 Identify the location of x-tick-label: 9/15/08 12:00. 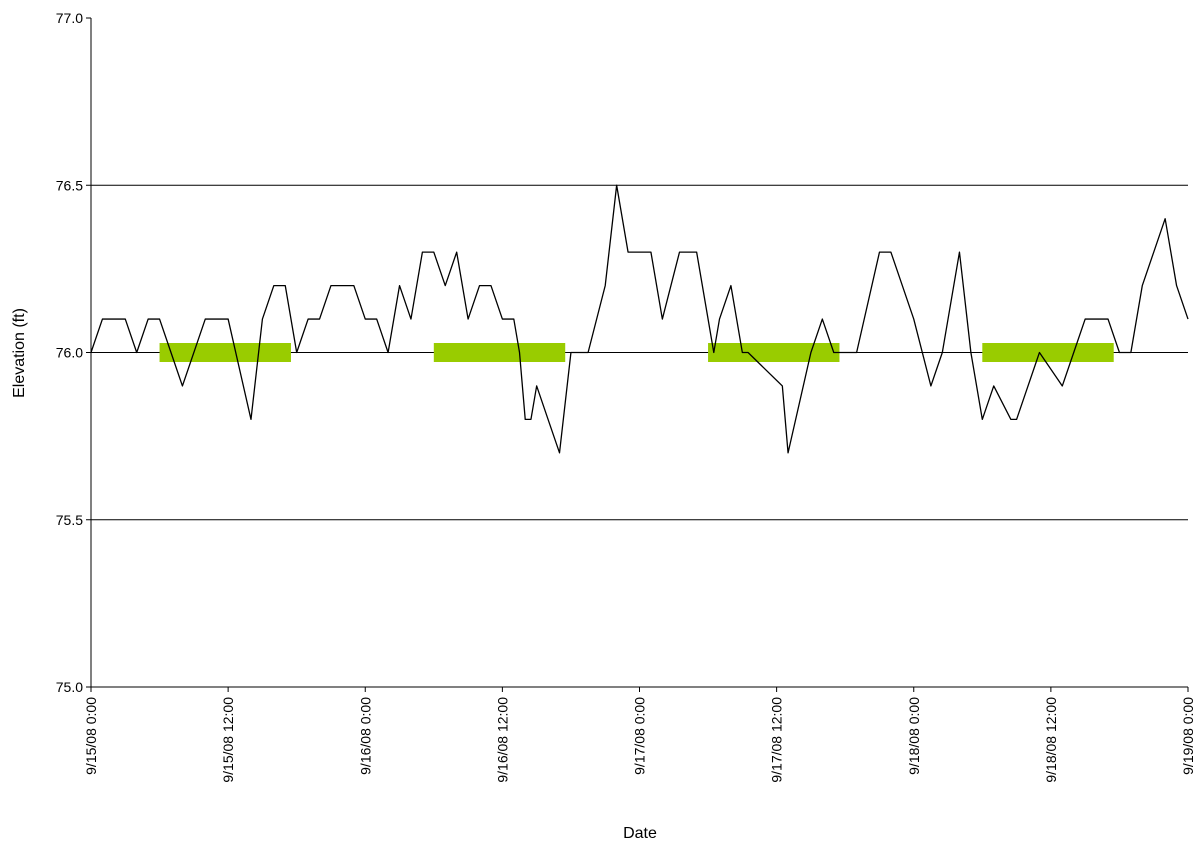
(228, 740).